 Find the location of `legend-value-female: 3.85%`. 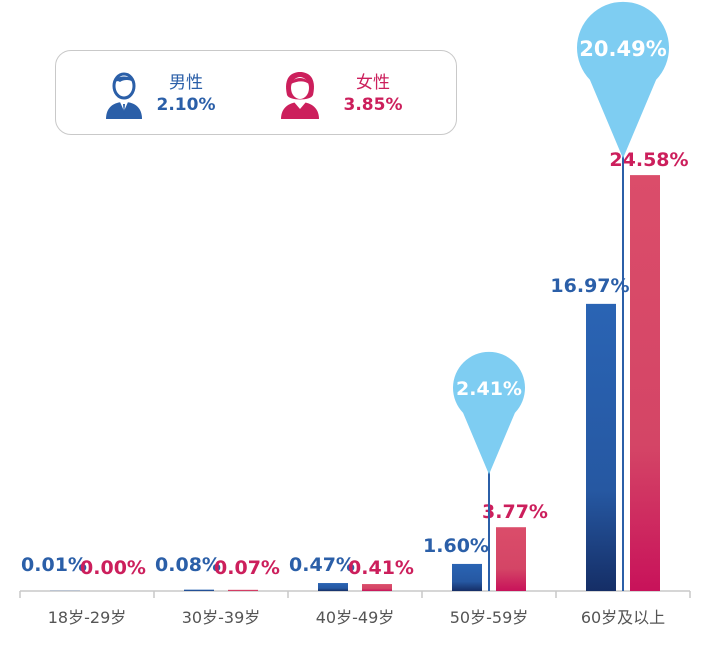

legend-value-female: 3.85% is located at coordinates (373, 105).